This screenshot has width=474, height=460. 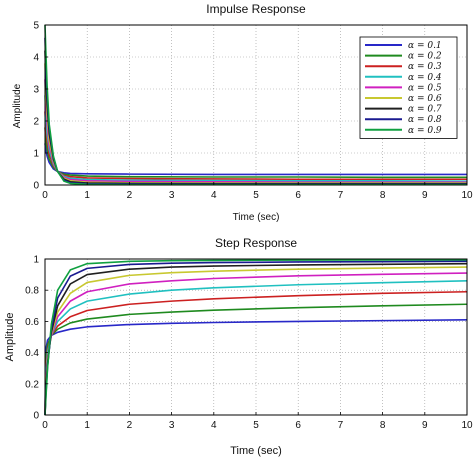 I want to click on y-tick-label: 2, so click(x=36, y=122).